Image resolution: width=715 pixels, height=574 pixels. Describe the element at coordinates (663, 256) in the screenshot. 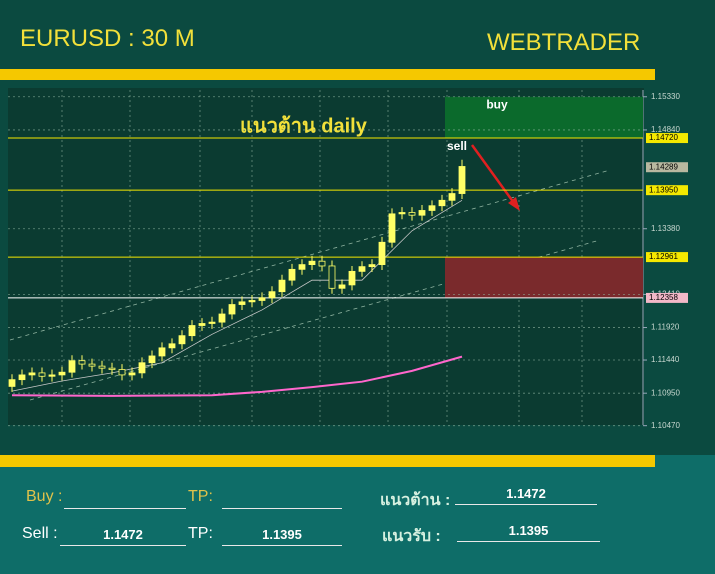

I see `level-label: 1.12961` at that location.